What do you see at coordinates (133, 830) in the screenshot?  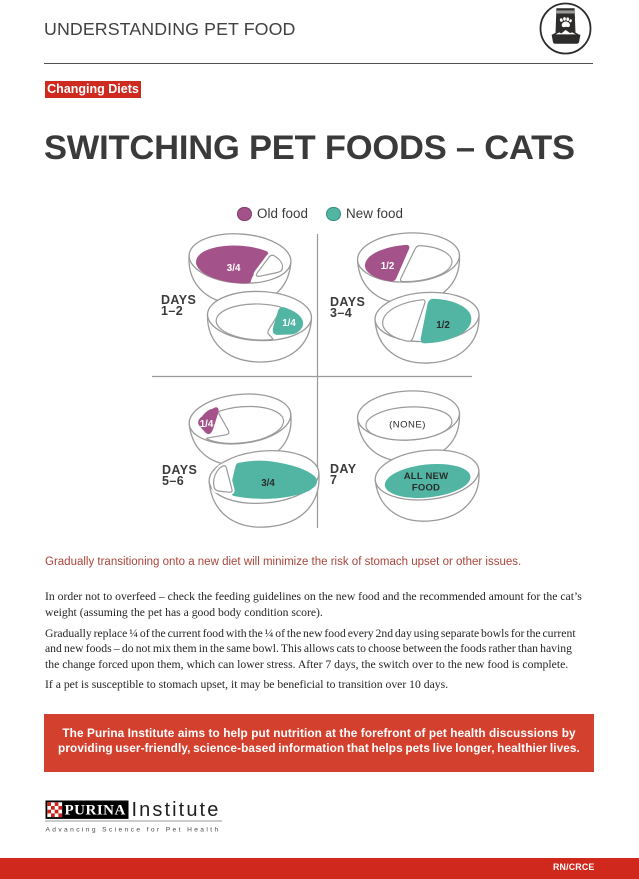 I see `svg-text:Advancing Science for Pet Heal: Advancing Science for Pet Health` at bounding box center [133, 830].